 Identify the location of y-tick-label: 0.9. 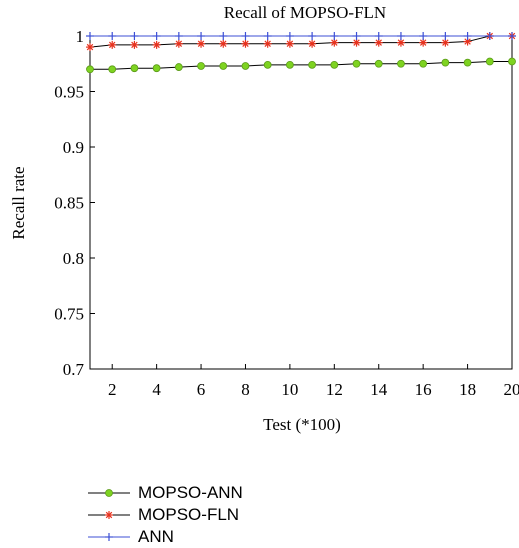
(73, 147).